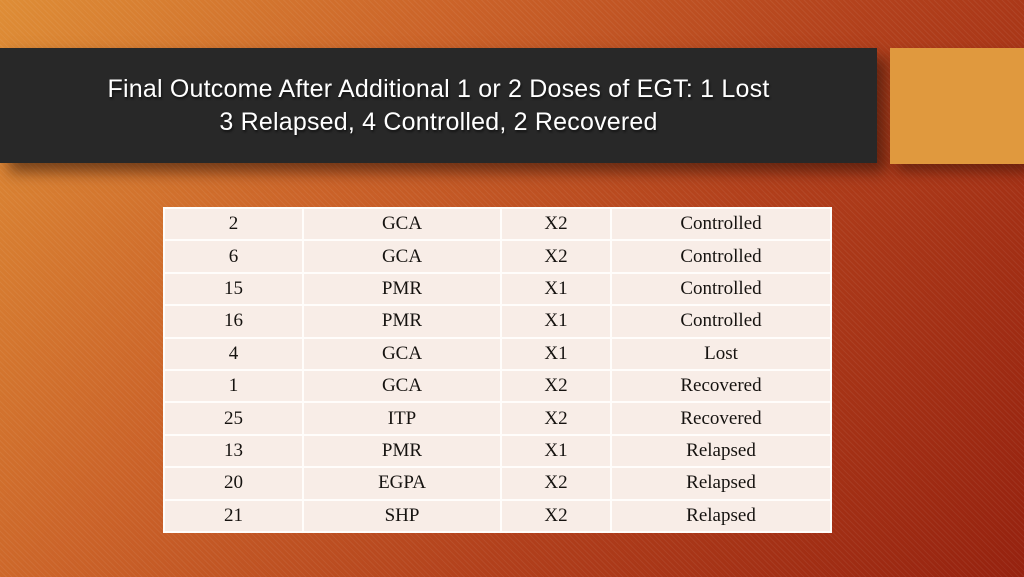  I want to click on table-row: 2 GCA X2 Controlled, so click(497, 224).